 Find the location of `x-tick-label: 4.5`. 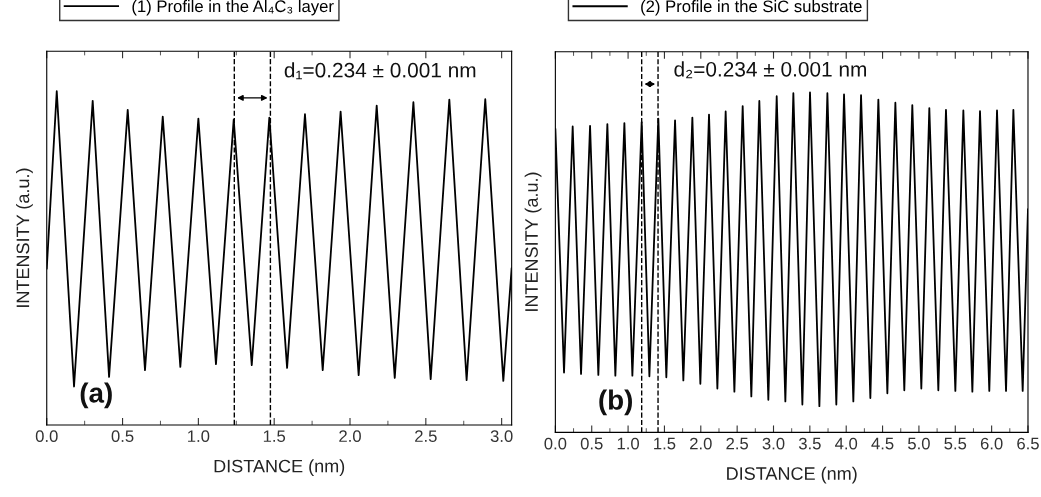

x-tick-label: 4.5 is located at coordinates (882, 443).